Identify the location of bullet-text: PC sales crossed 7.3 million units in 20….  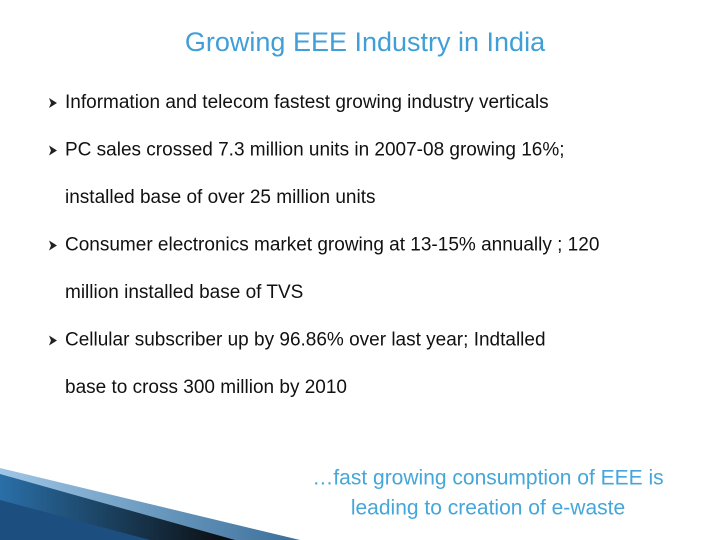
(315, 150).